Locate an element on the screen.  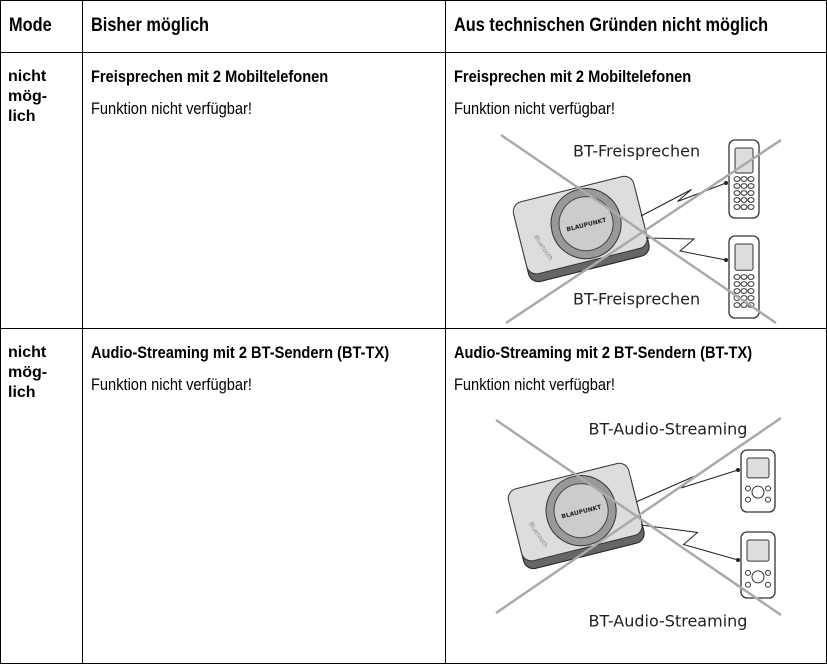
header-cell: Bisher möglich is located at coordinates (264, 26).